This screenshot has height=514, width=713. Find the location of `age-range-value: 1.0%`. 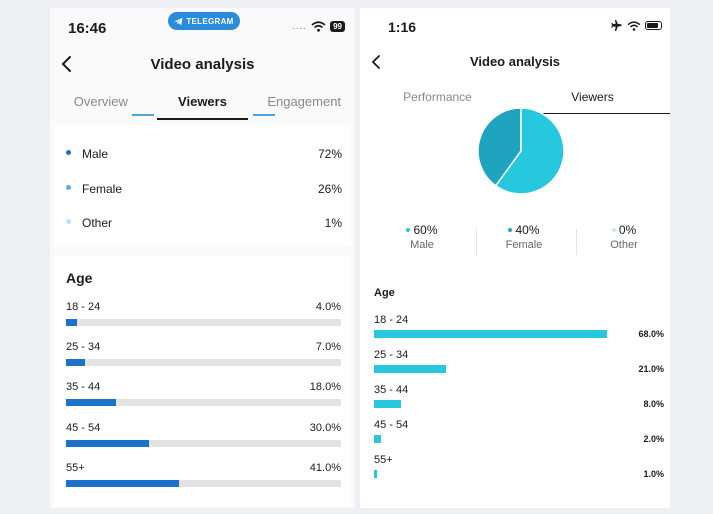

age-range-value: 1.0% is located at coordinates (653, 474).